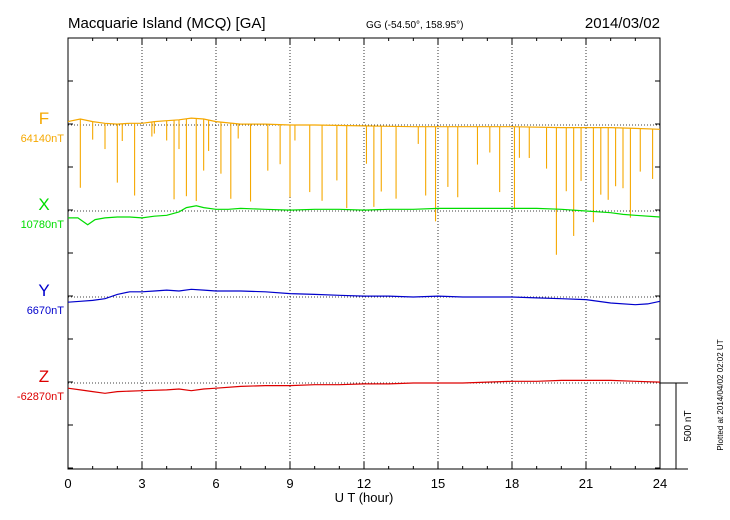 This screenshot has width=730, height=520. Describe the element at coordinates (688, 425) in the screenshot. I see `scale-bar-label: 500 nT` at that location.